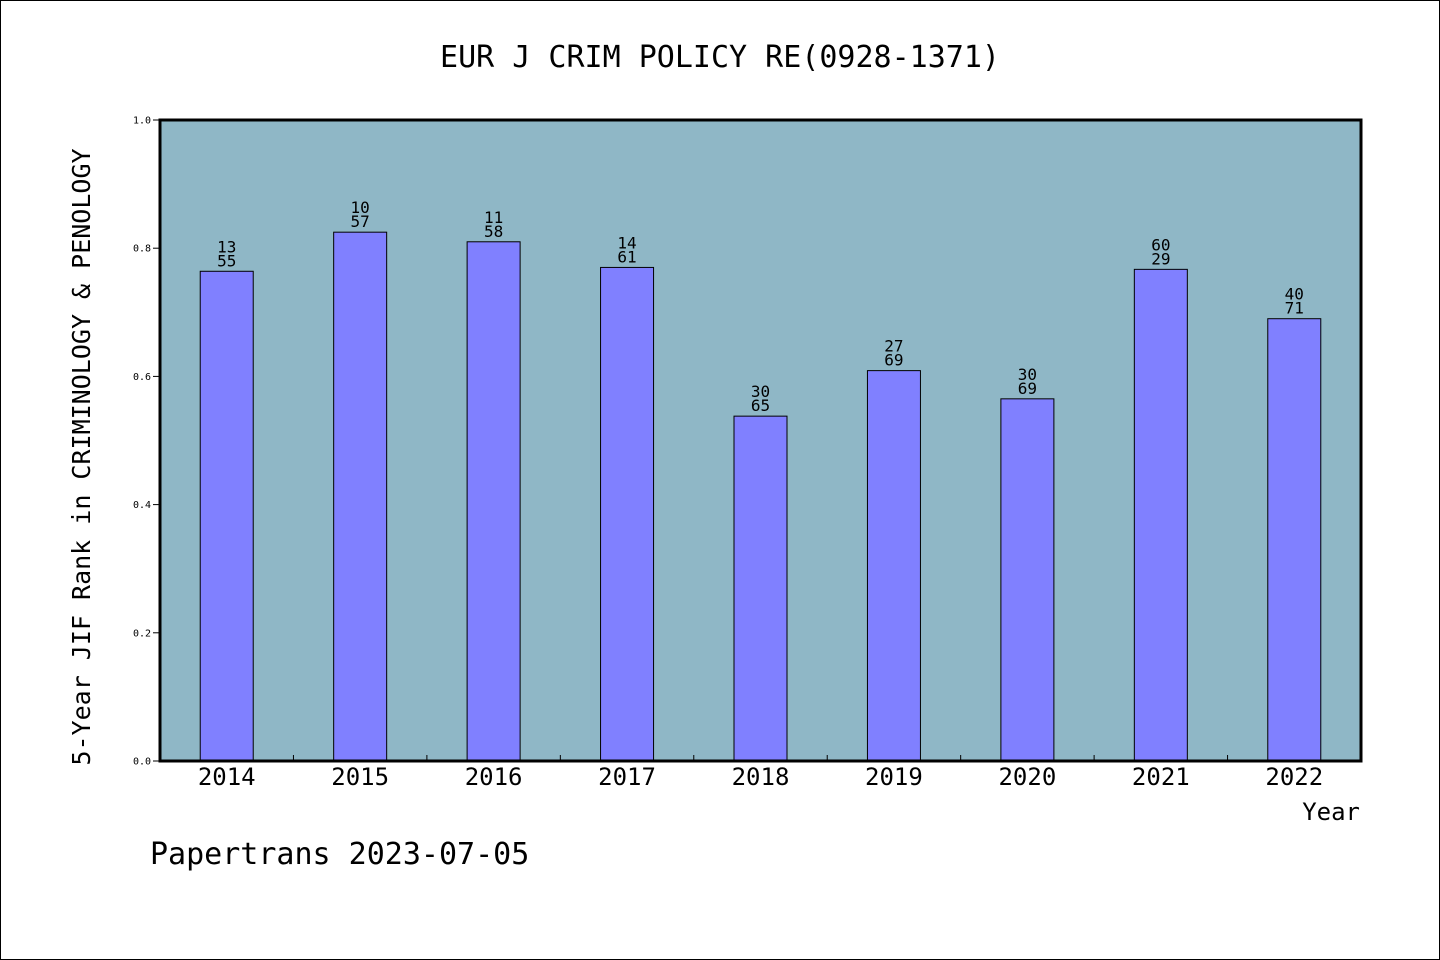  Describe the element at coordinates (1294, 294) in the screenshot. I see `bar-data-label: 40` at that location.